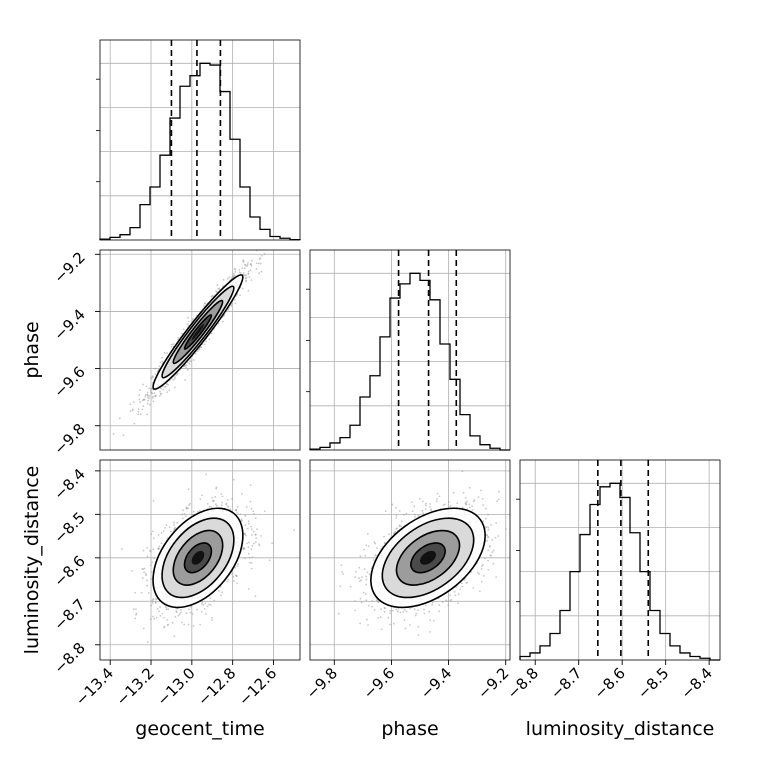 Image resolution: width=760 pixels, height=760 pixels. I want to click on density-geocent_time-luminosity_distance, so click(208, 558).